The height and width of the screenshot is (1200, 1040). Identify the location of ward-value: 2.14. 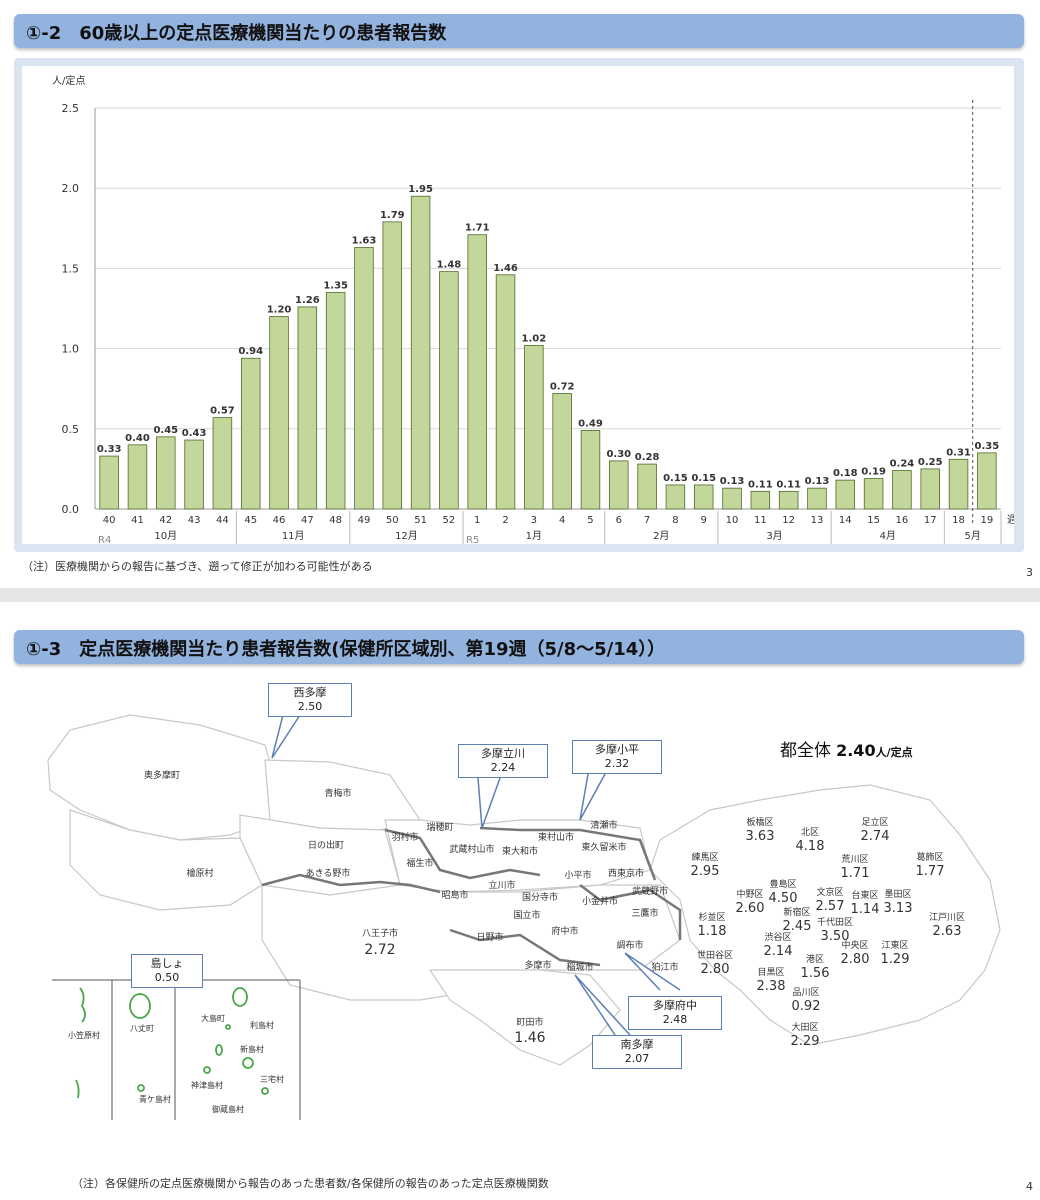
(778, 951).